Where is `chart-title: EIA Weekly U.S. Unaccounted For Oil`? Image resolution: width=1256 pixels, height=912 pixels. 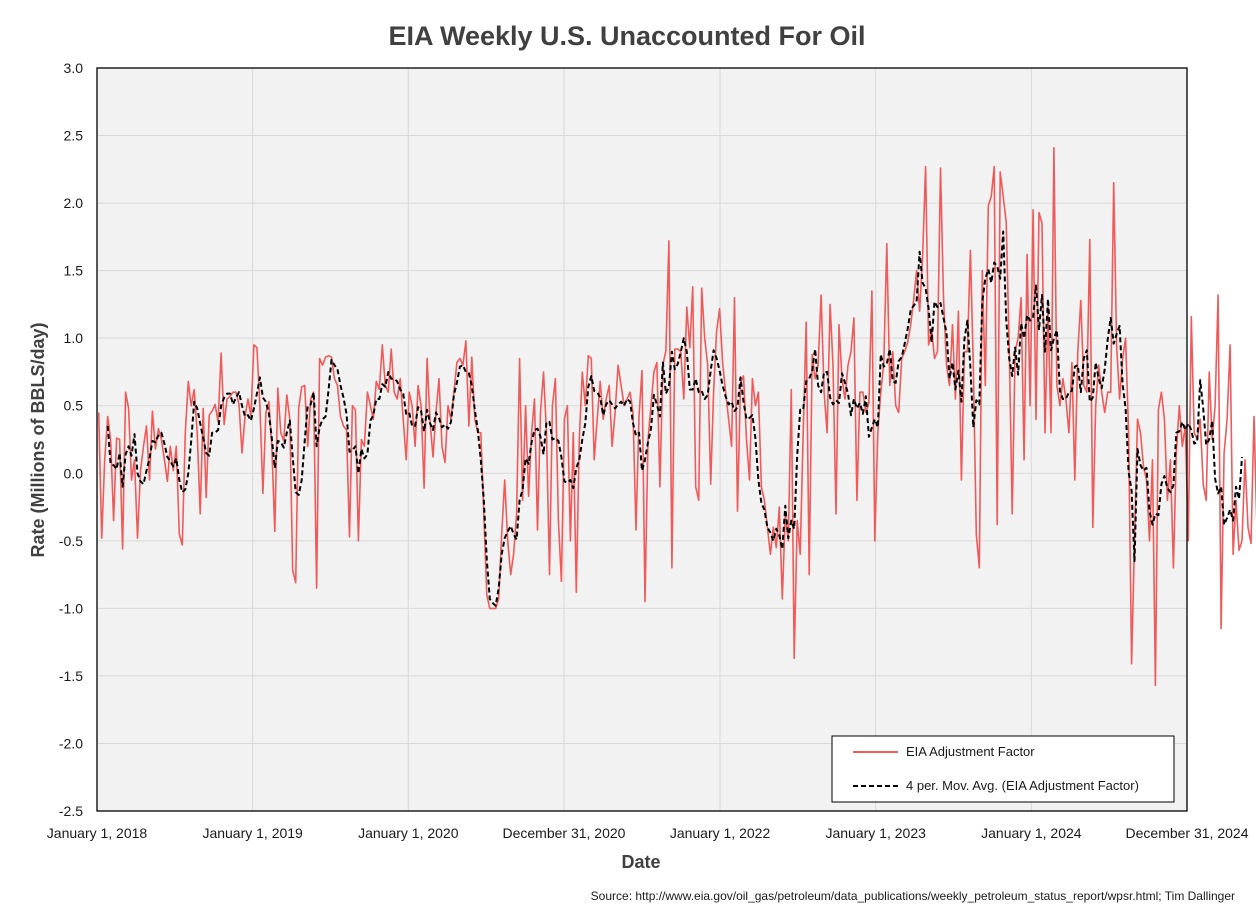
chart-title: EIA Weekly U.S. Unaccounted For Oil is located at coordinates (626, 36).